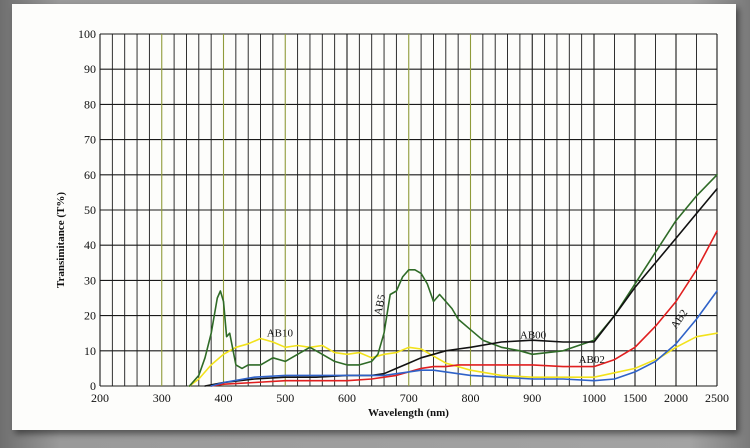 This screenshot has height=448, width=750. I want to click on y-tick-label: 70, so click(90, 140).